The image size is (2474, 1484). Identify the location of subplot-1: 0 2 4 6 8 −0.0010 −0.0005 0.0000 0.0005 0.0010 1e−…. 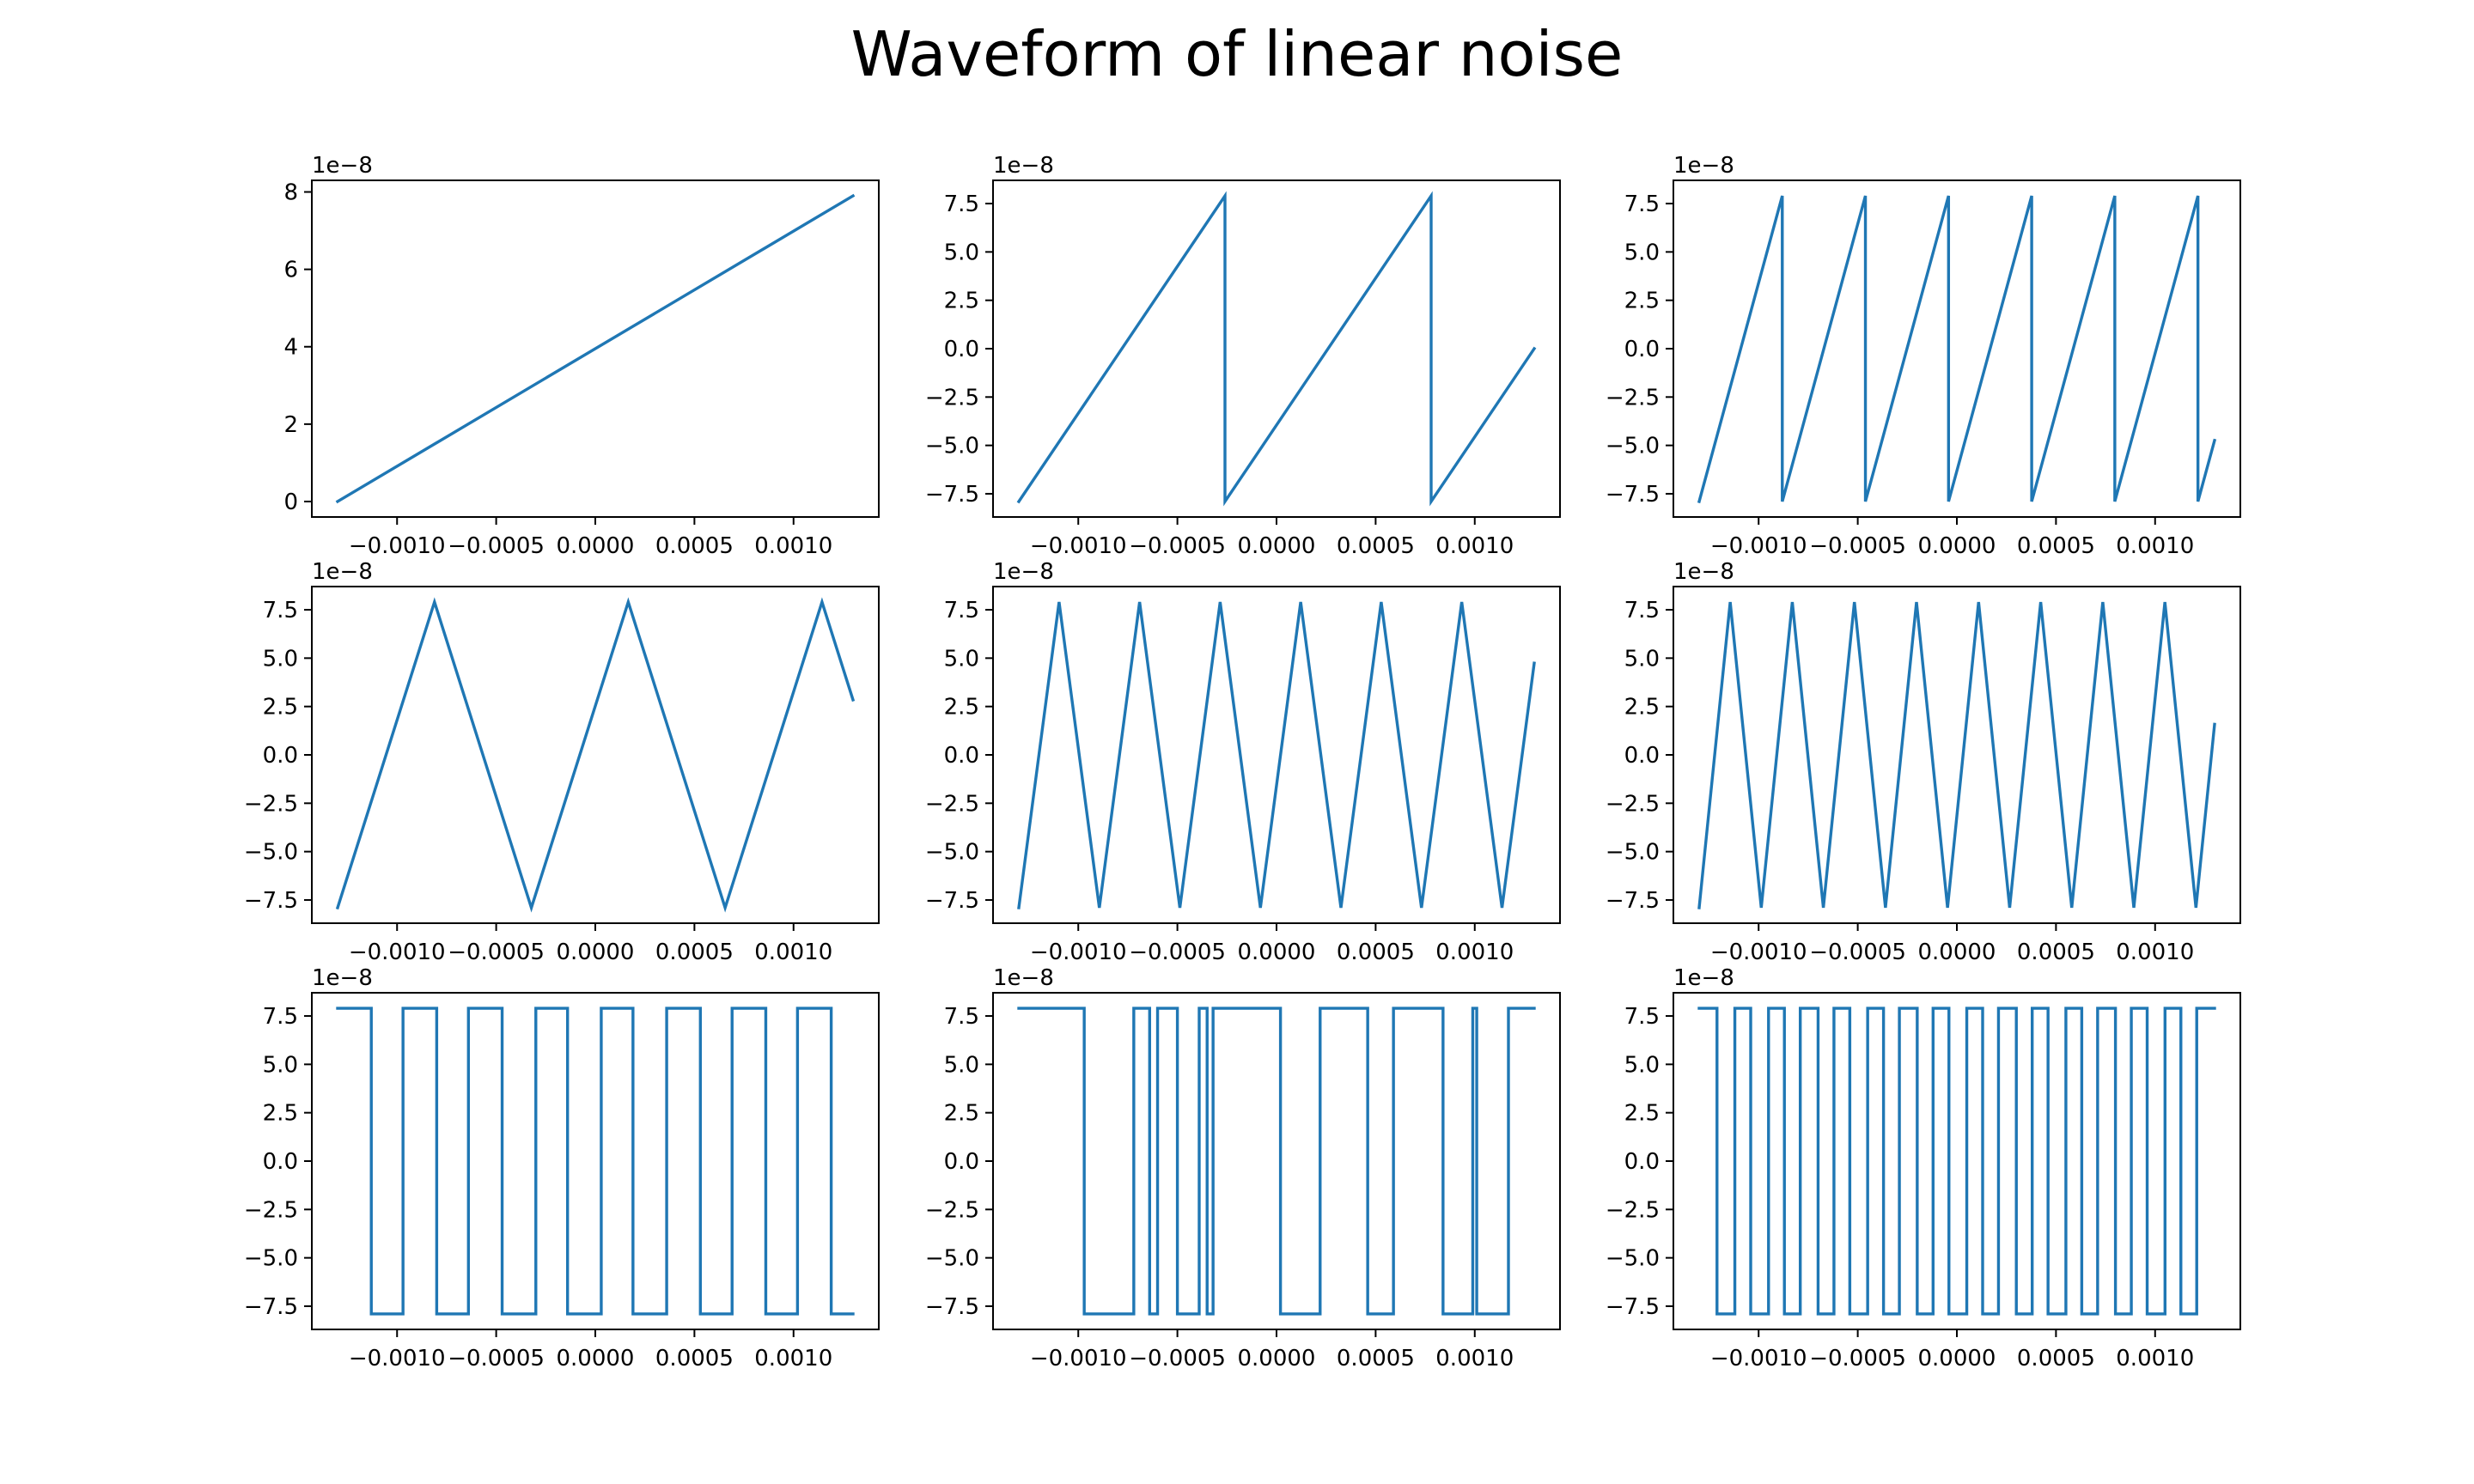
(581, 356).